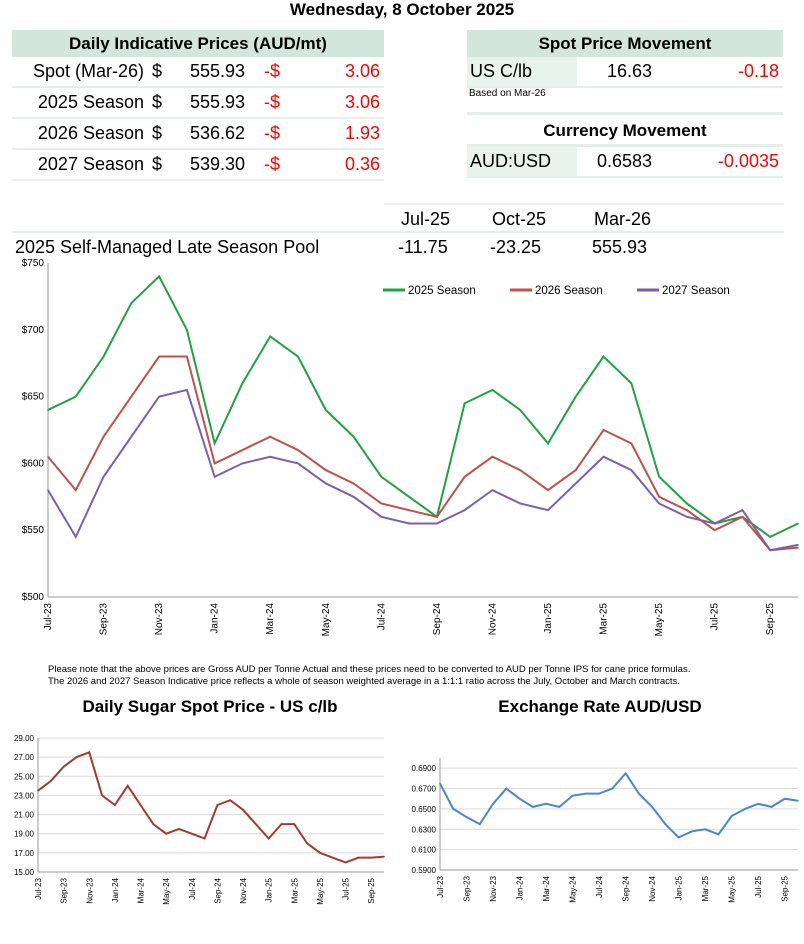 Image resolution: width=804 pixels, height=944 pixels. Describe the element at coordinates (424, 850) in the screenshot. I see `y-tick-label: 0.6100` at that location.